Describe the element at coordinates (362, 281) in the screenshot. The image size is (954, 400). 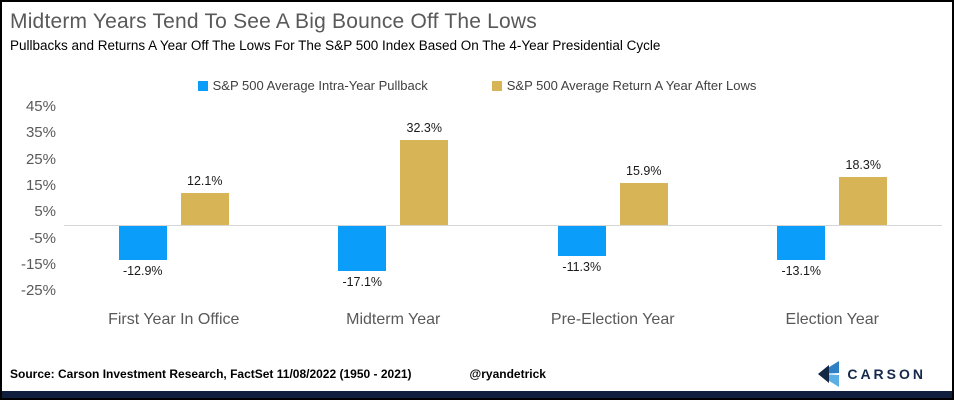
I see `pullback-value-label: -17.1%` at that location.